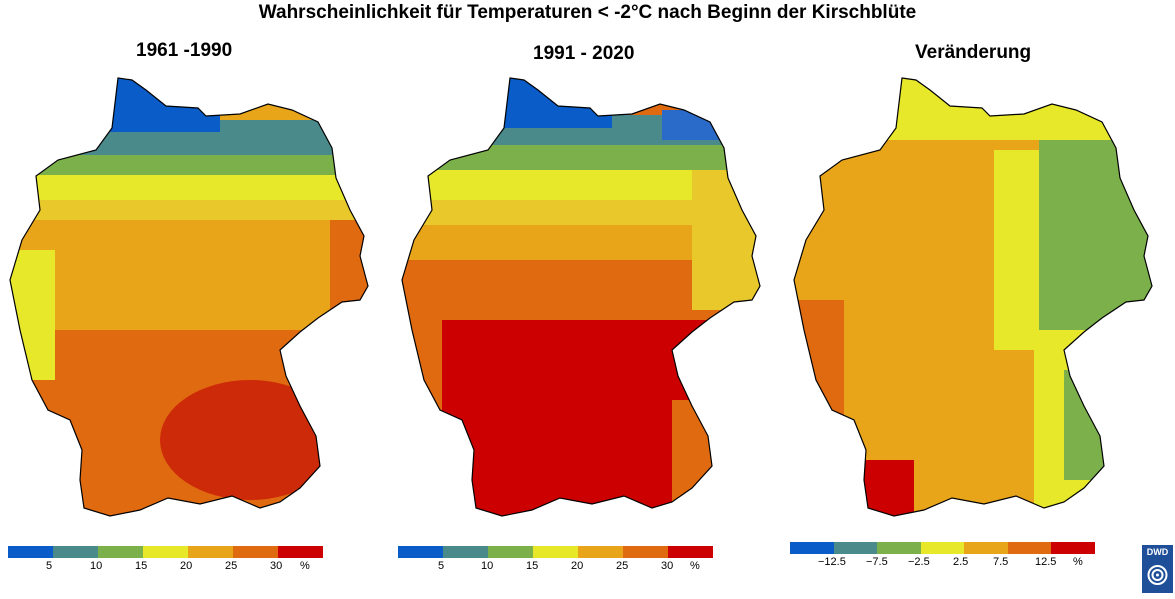 This screenshot has width=1175, height=599. I want to click on legend-tick: −2.5, so click(919, 562).